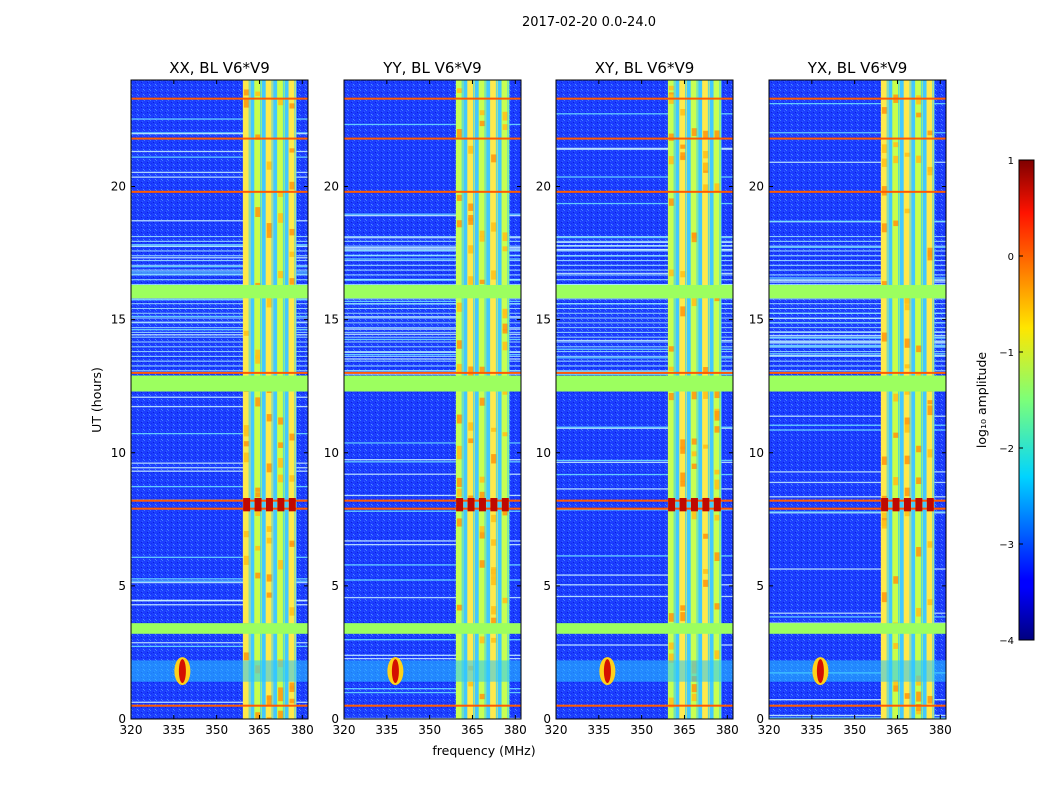 This screenshot has height=800, width=1050. Describe the element at coordinates (1011, 161) in the screenshot. I see `colorbar-tick-label: 1` at that location.